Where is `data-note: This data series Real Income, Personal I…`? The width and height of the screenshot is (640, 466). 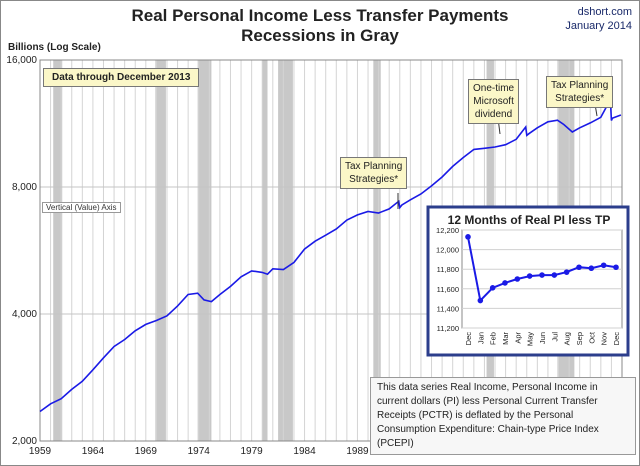 data-note: This data series Real Income, Personal I… is located at coordinates (503, 416).